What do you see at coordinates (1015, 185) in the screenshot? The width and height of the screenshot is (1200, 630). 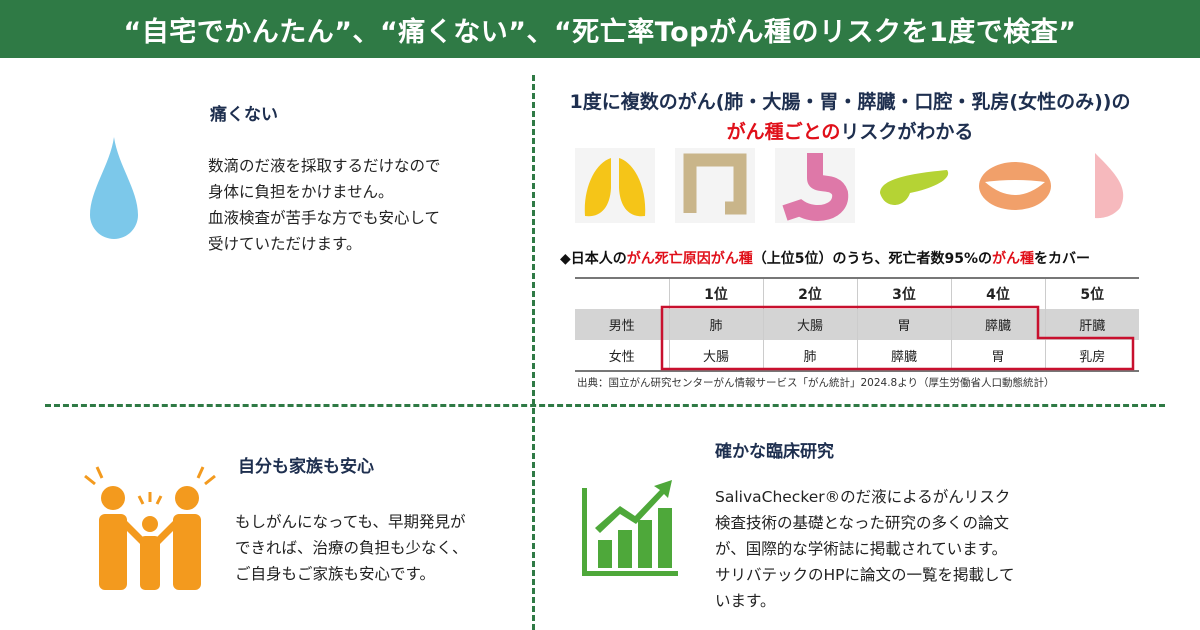 I see `mouth-icon` at bounding box center [1015, 185].